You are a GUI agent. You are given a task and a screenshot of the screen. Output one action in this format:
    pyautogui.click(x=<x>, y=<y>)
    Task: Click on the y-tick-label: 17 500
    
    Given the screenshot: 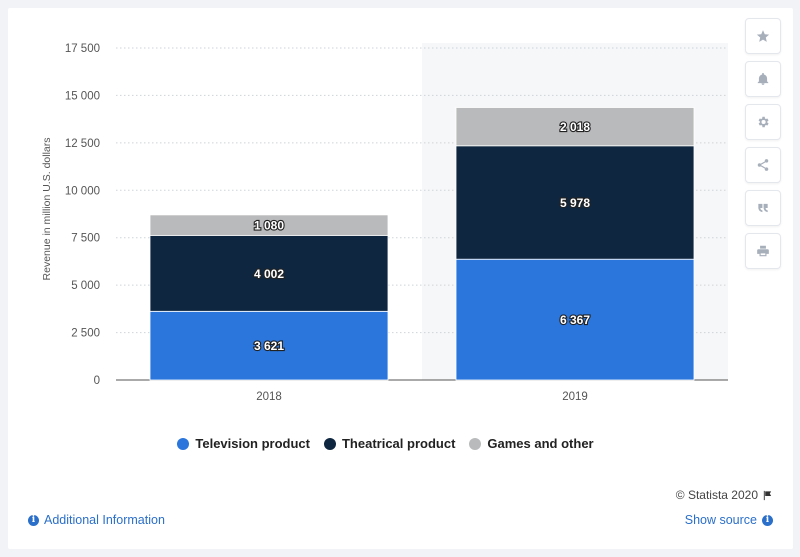 What is the action you would take?
    pyautogui.click(x=82, y=49)
    